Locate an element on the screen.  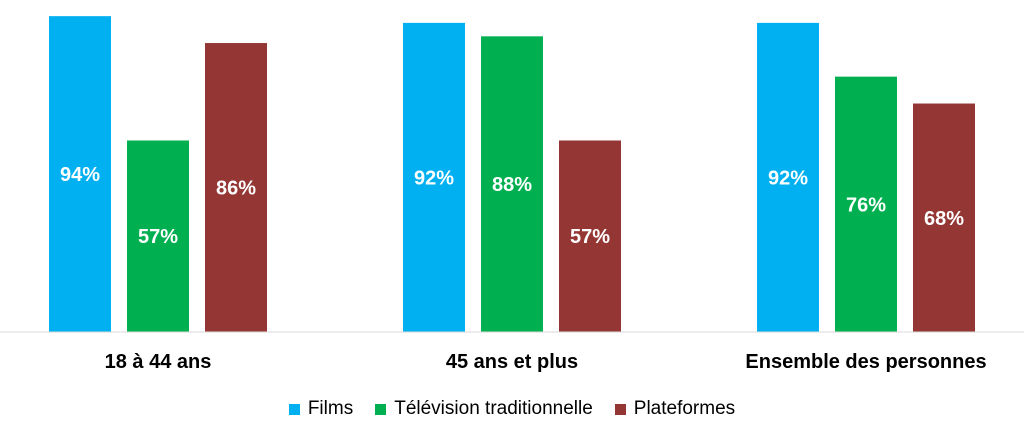
data-label-films-18-a-44-ans: 94% is located at coordinates (80, 175).